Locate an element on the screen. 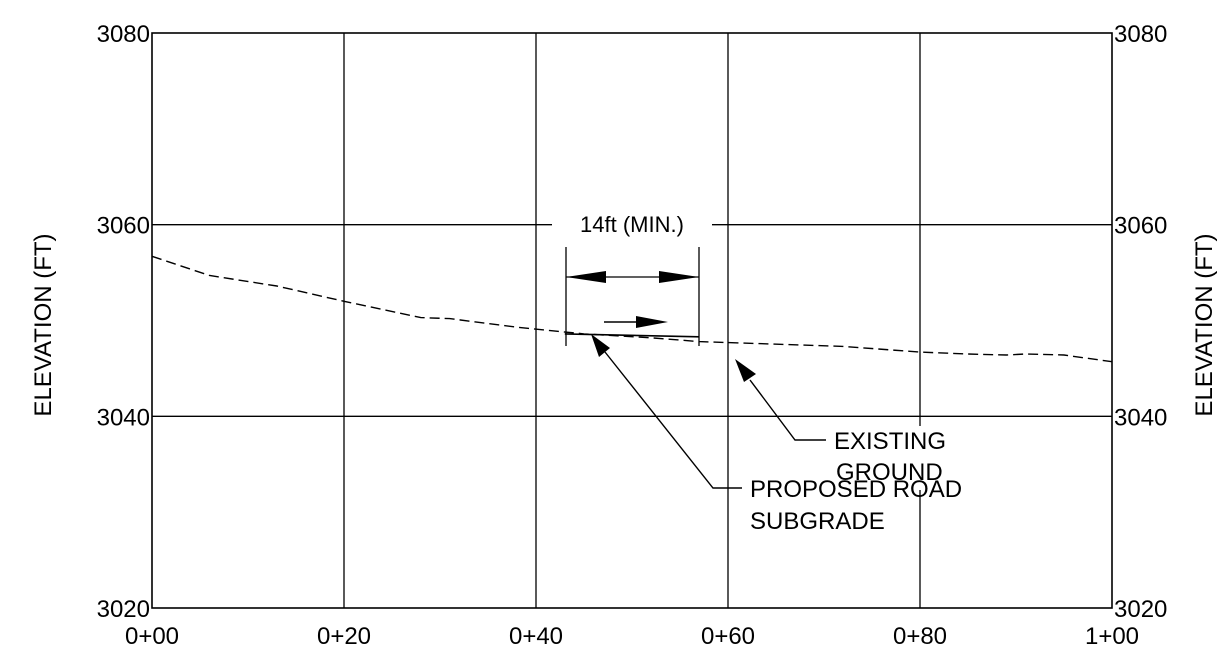 This screenshot has height=664, width=1222. existing-ground-leader is located at coordinates (780, 400).